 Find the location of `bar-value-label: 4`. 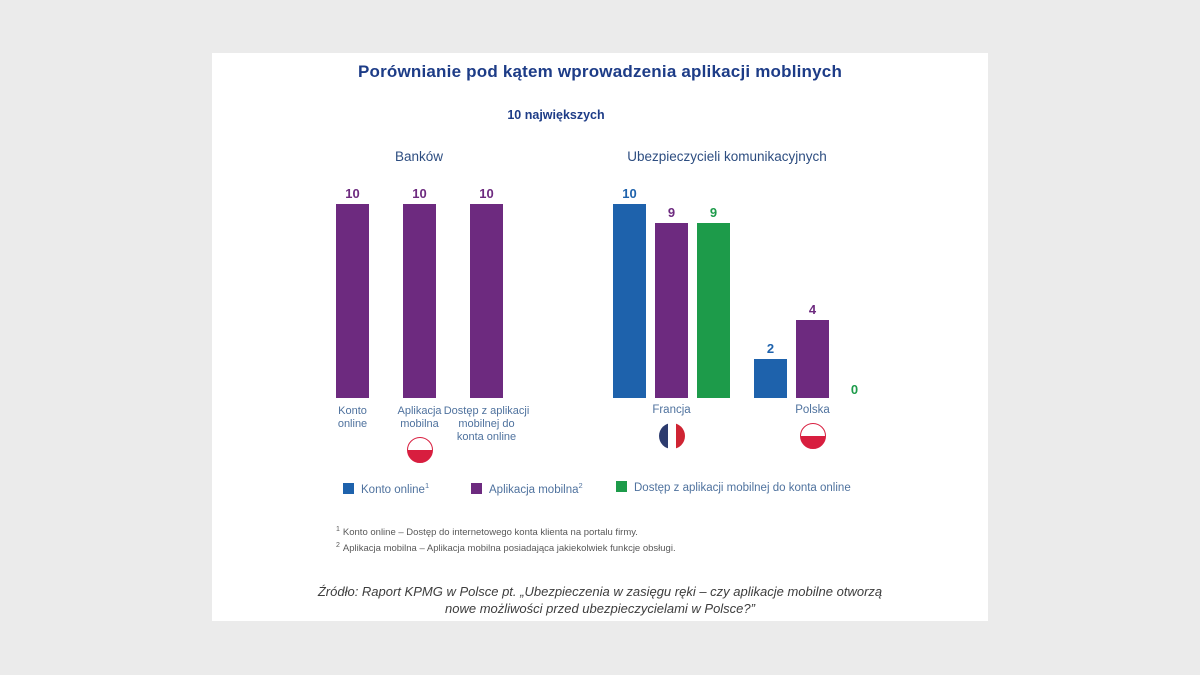

bar-value-label: 4 is located at coordinates (812, 309).